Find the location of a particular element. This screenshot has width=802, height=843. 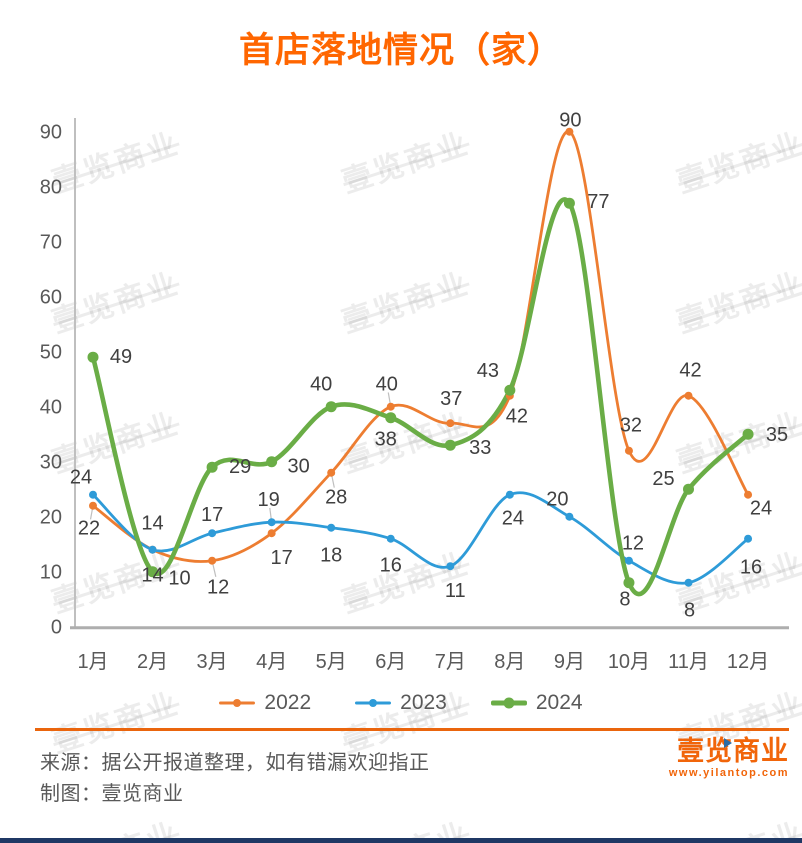

data-label-2022: 42 is located at coordinates (517, 417).